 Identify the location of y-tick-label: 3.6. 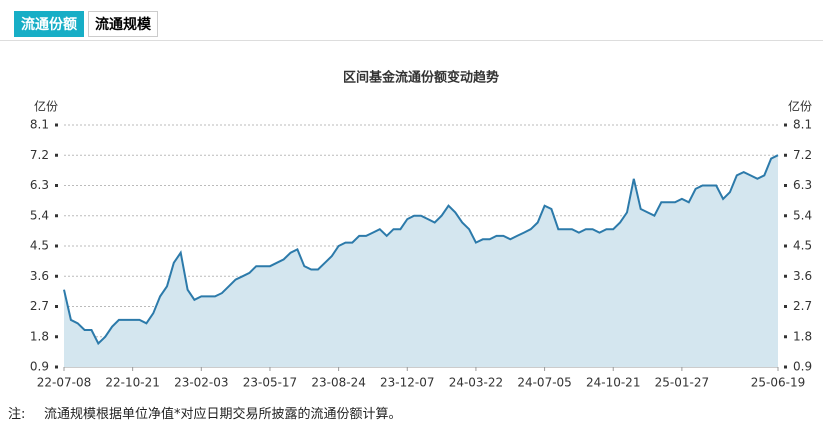
(39, 276).